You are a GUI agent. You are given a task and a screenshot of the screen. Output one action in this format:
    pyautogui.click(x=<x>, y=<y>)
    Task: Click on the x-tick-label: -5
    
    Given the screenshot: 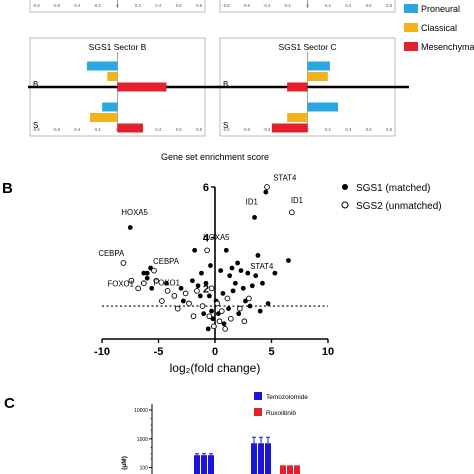 What is the action you would take?
    pyautogui.click(x=159, y=352)
    